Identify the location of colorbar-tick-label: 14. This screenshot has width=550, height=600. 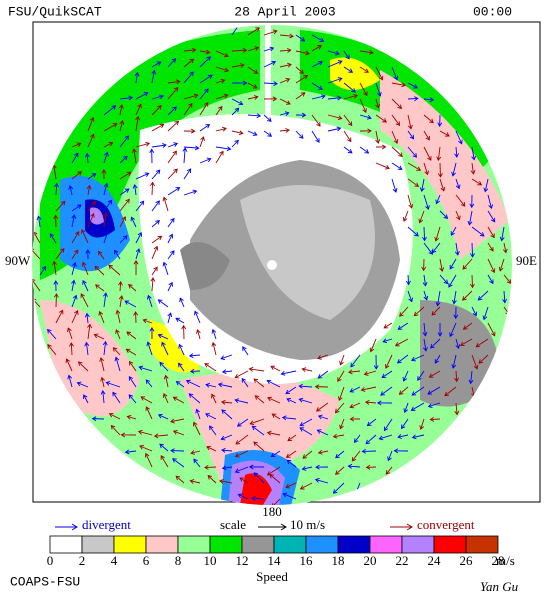
(275, 560).